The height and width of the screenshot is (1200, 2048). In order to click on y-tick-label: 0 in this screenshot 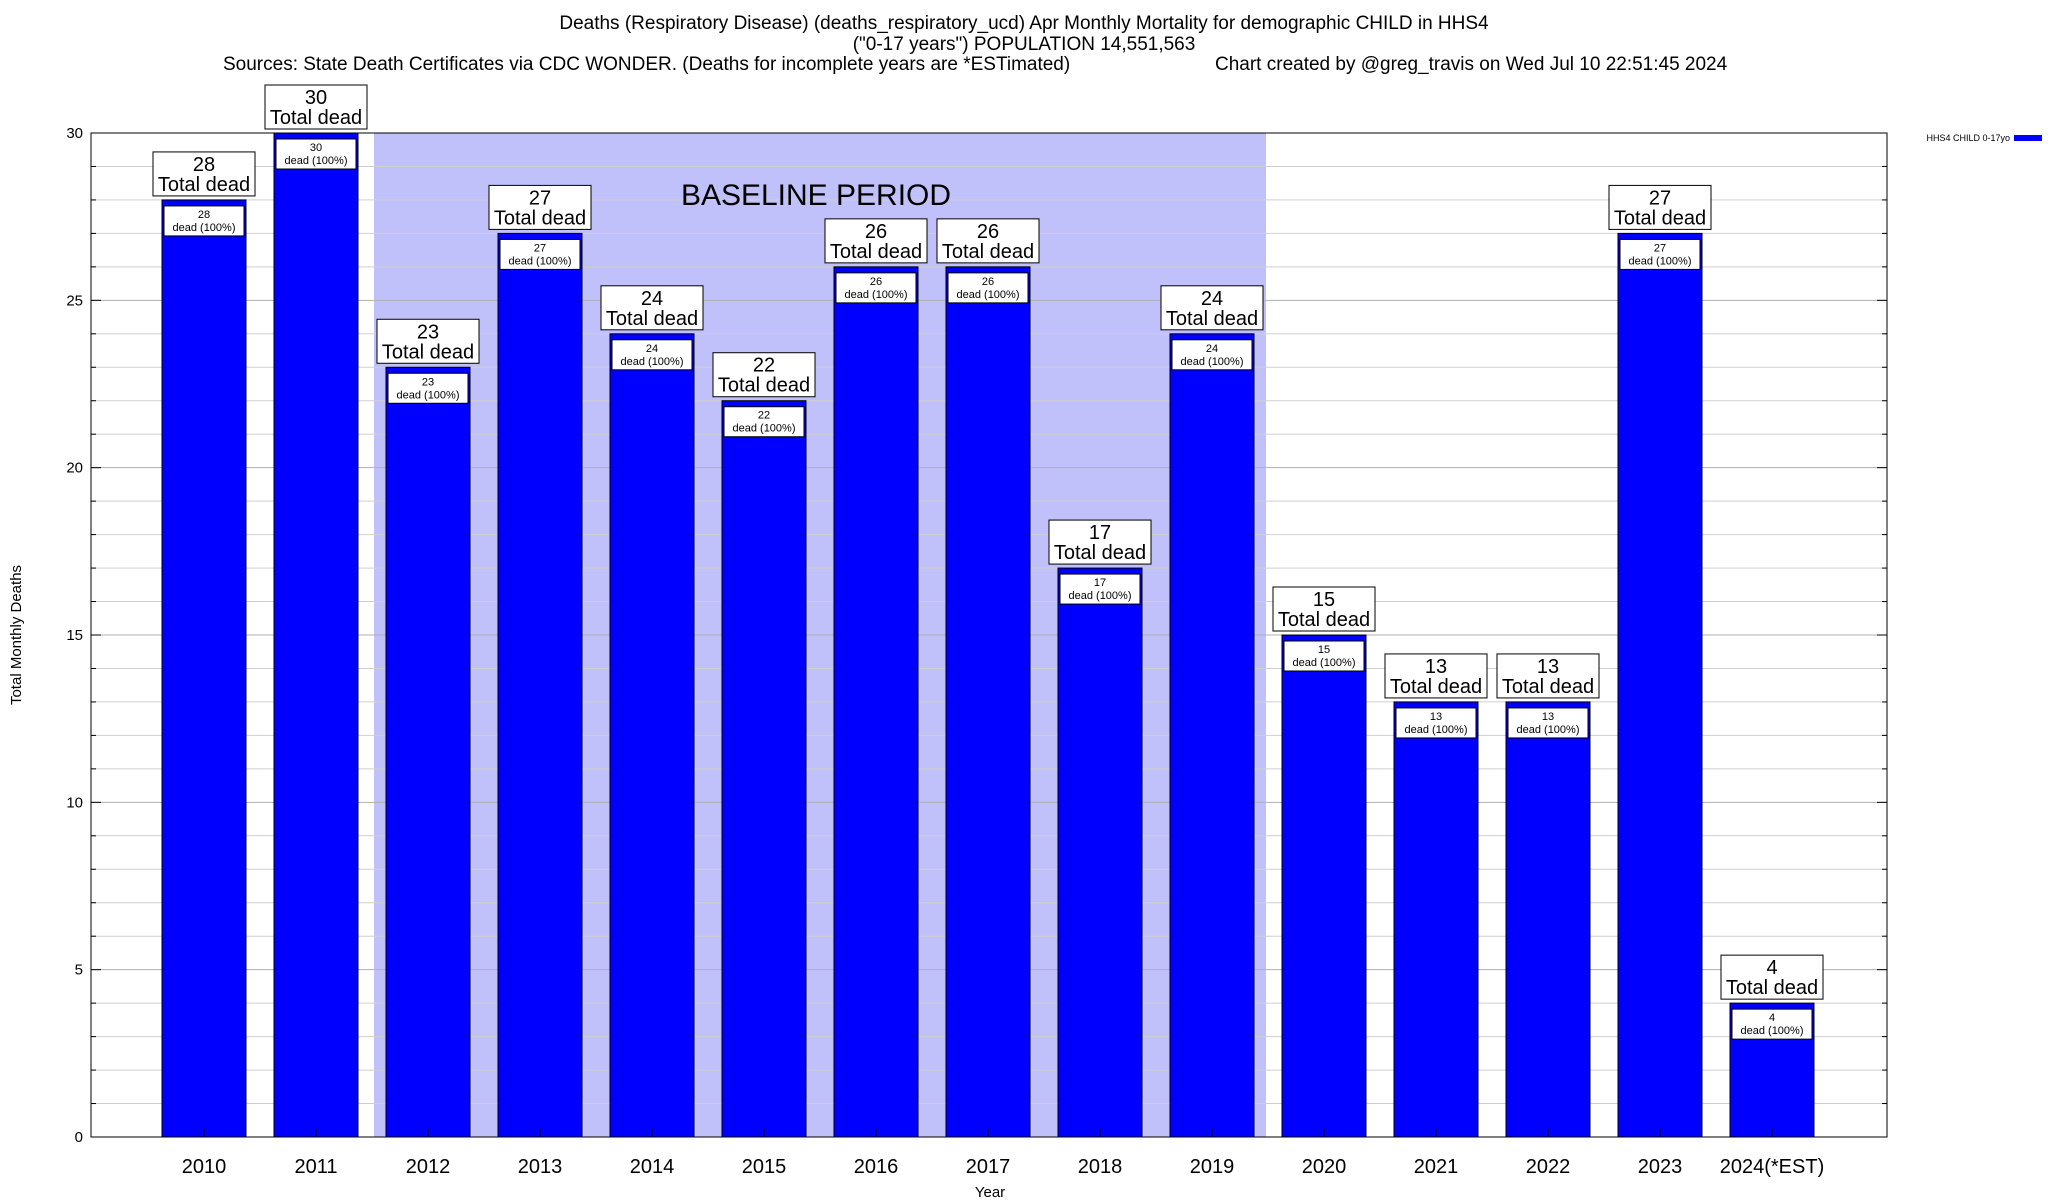, I will do `click(79, 1137)`.